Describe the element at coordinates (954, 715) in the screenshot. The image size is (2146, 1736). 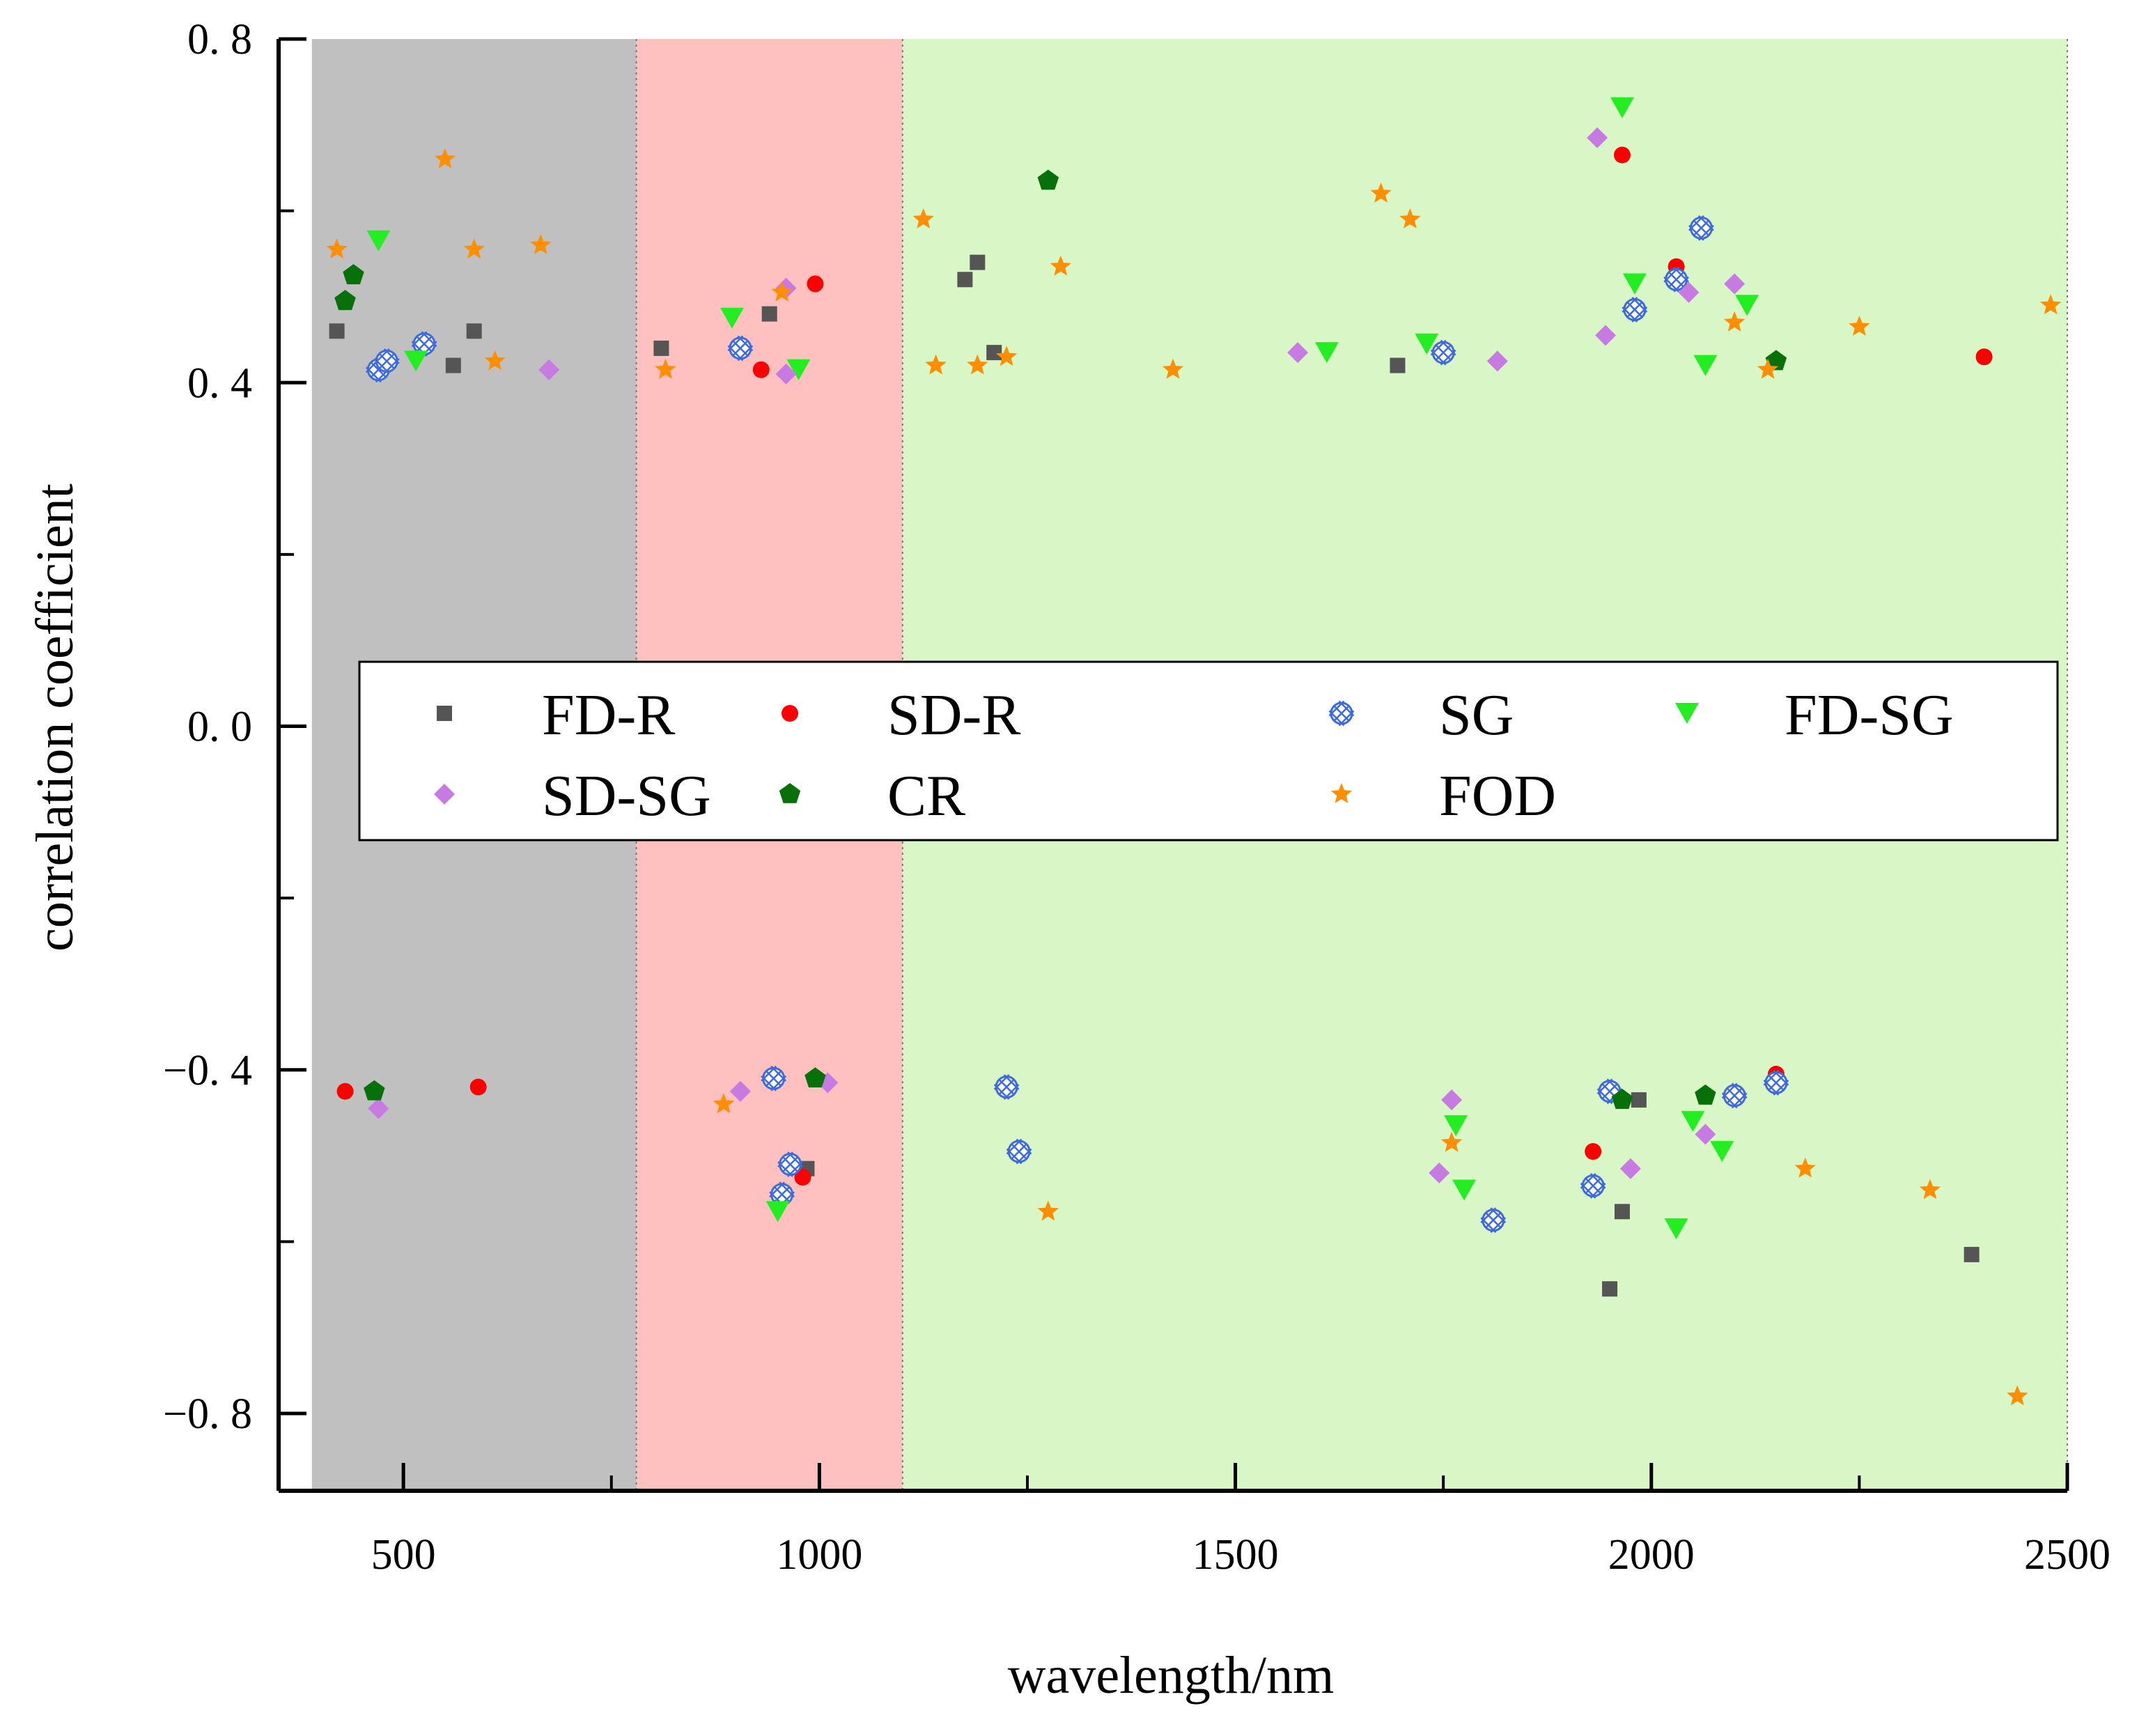
I see `legend-label-sd-r: SD-R` at that location.